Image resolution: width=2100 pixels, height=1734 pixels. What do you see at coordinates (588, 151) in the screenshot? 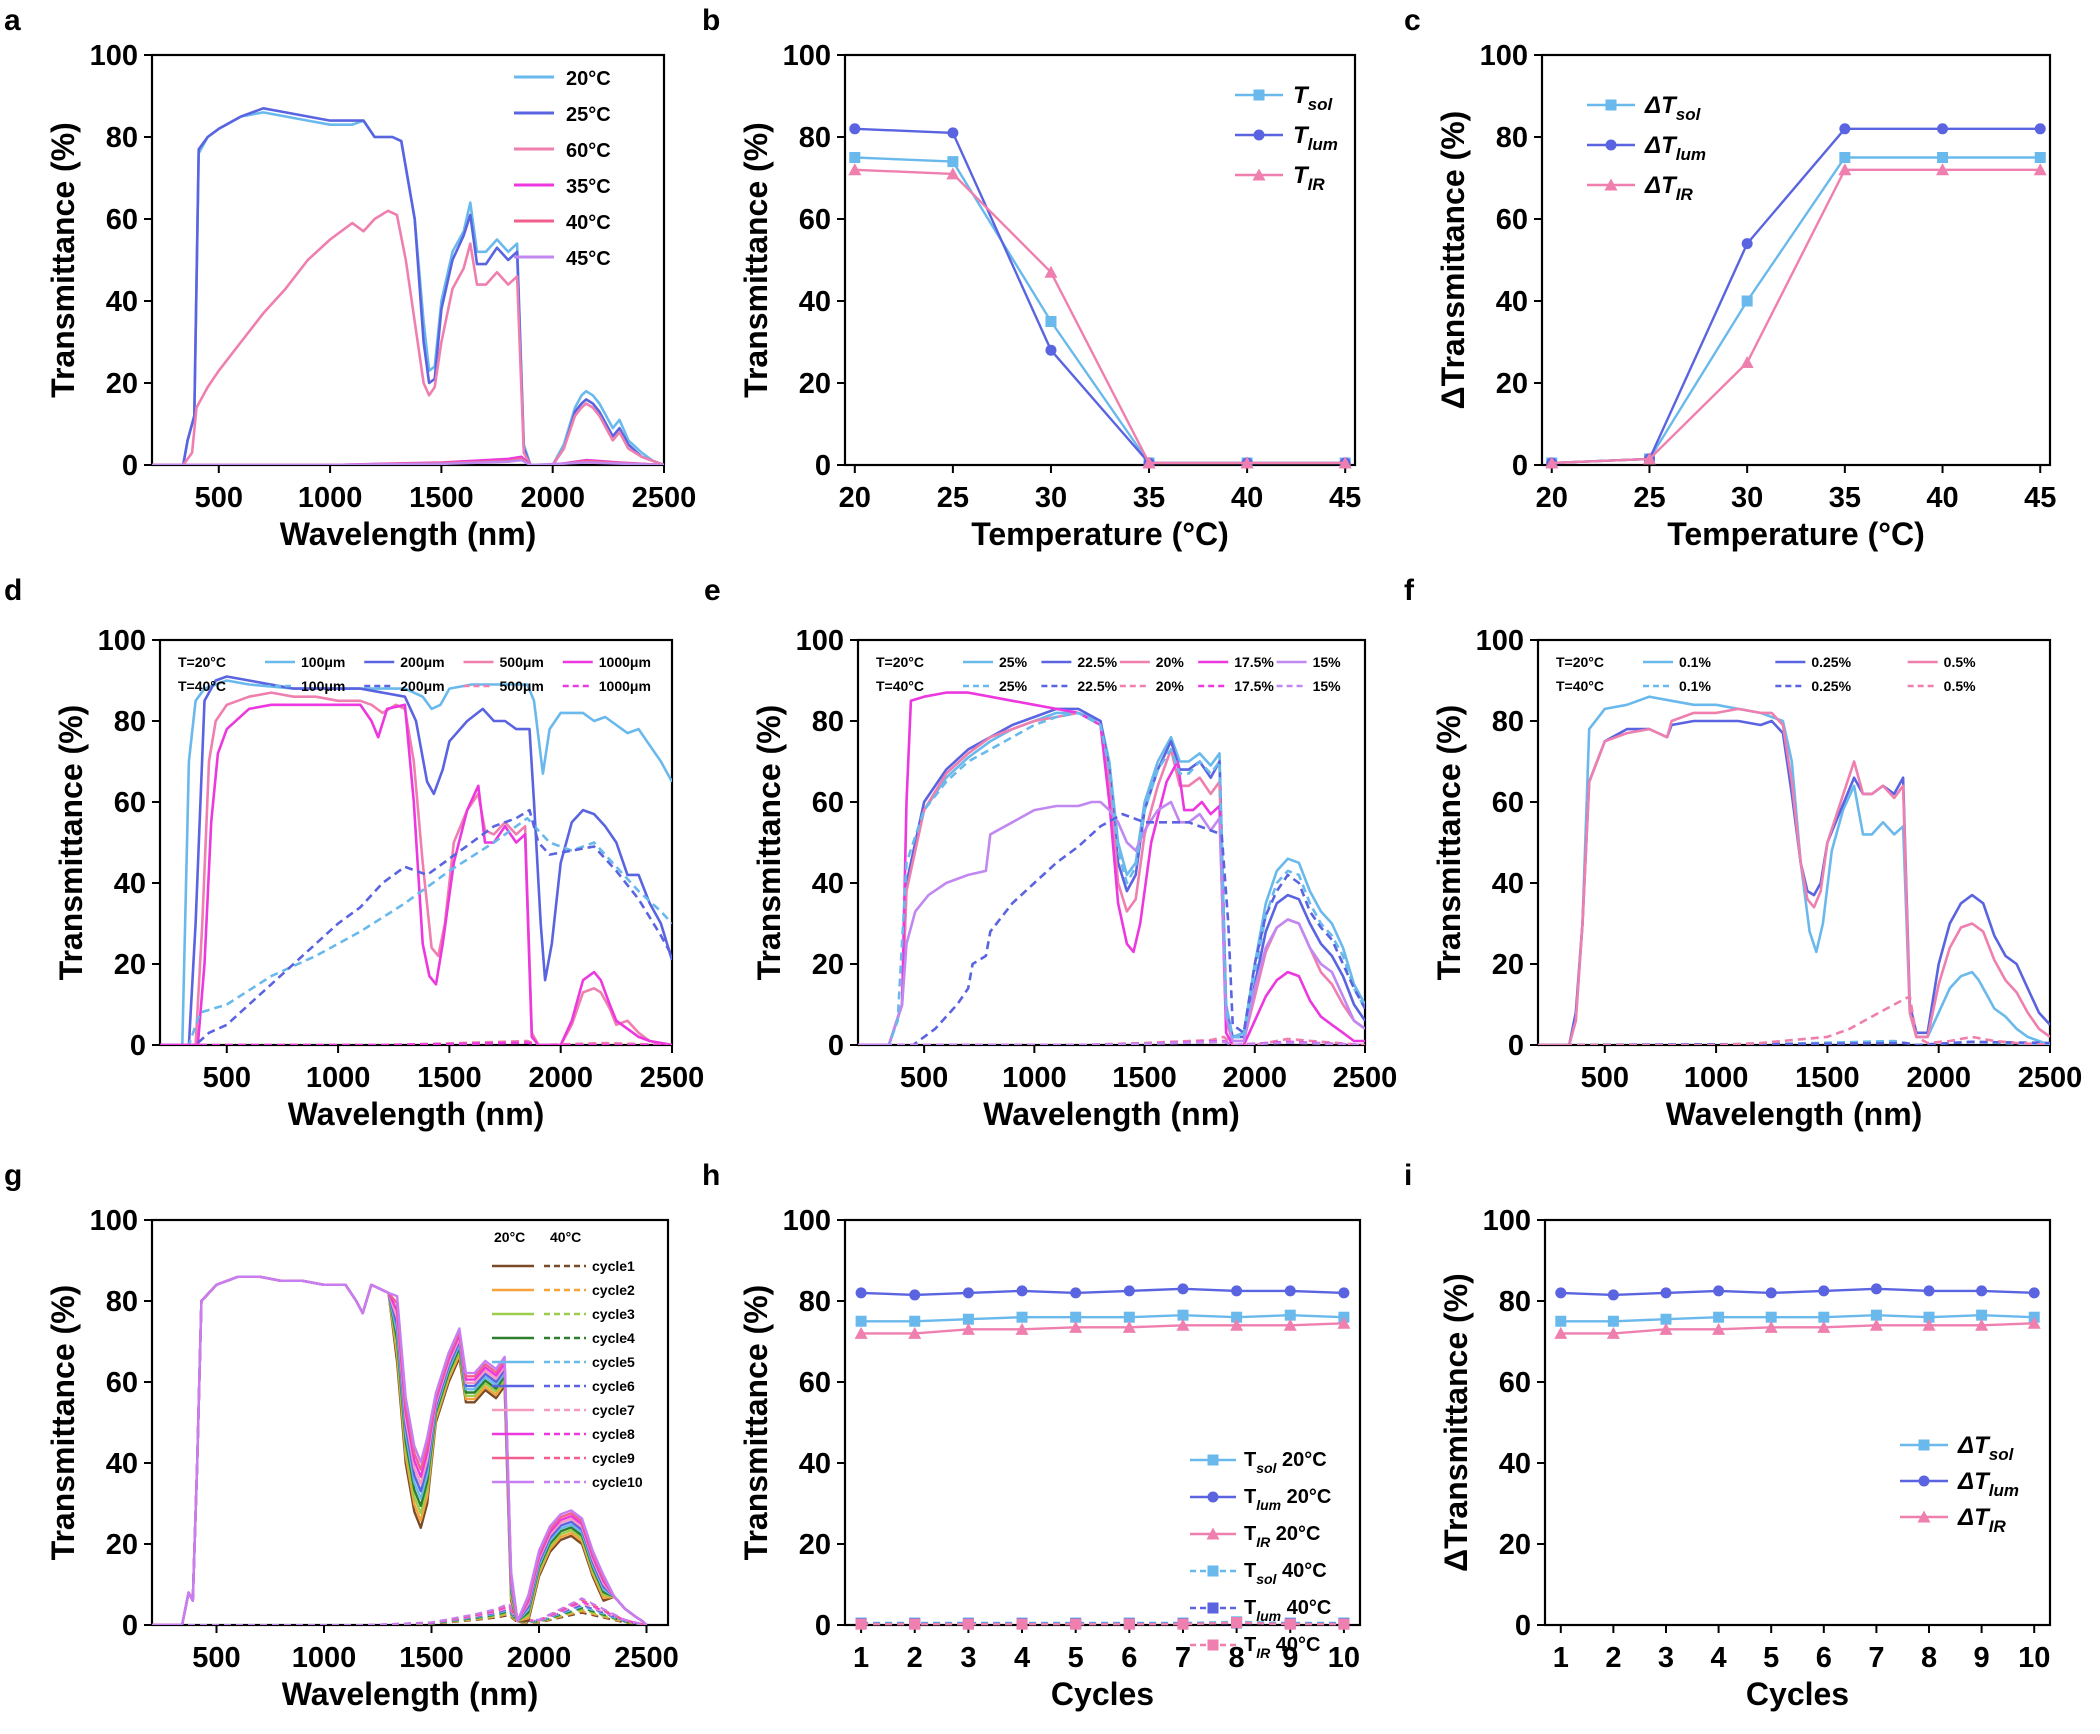
I see `legend-label: 60°C` at bounding box center [588, 151].